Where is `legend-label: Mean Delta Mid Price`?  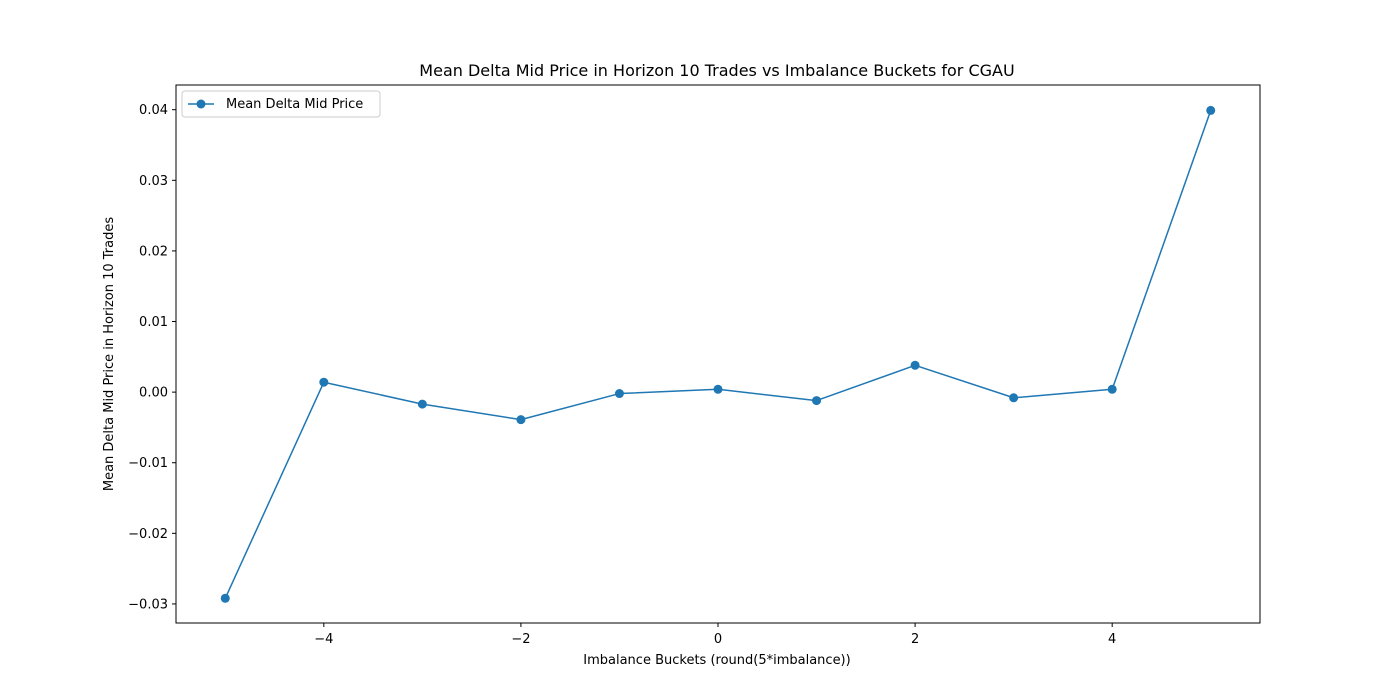
legend-label: Mean Delta Mid Price is located at coordinates (294, 104).